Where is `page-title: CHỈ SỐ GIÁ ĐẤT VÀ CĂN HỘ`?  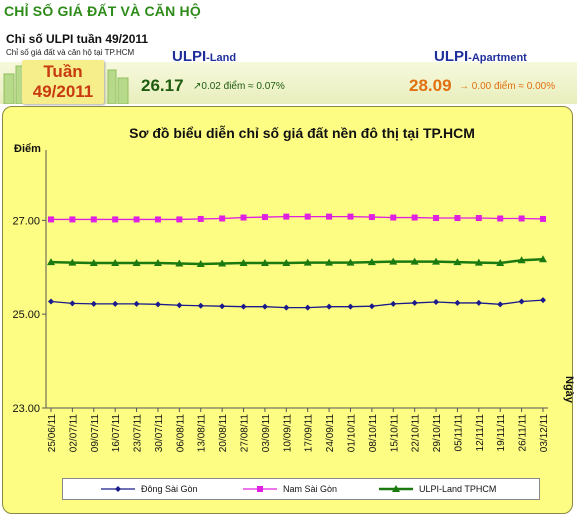
page-title: CHỈ SỐ GIÁ ĐẤT VÀ CĂN HỘ is located at coordinates (102, 11).